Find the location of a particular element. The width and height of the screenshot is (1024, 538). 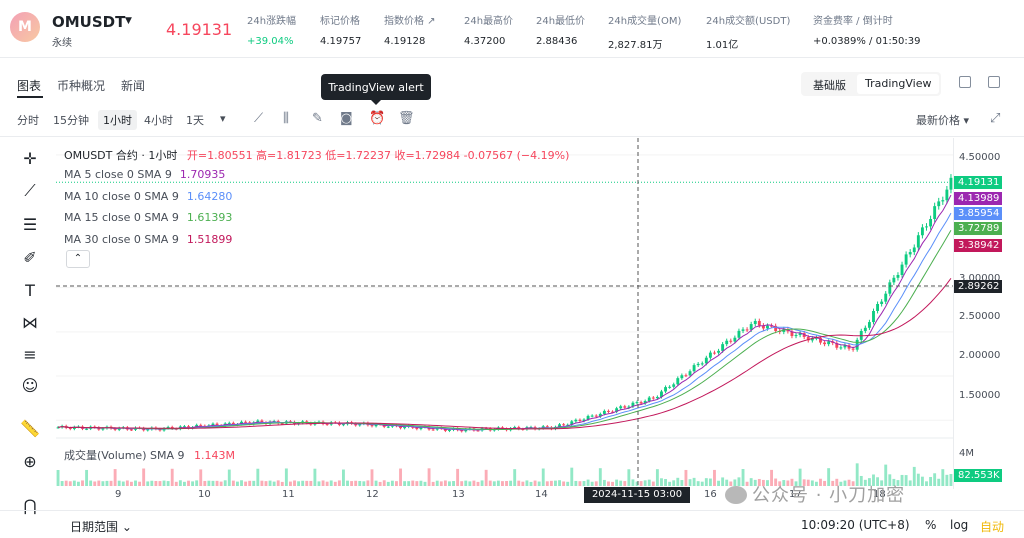

ma-value: 1.70935 is located at coordinates (202, 174).